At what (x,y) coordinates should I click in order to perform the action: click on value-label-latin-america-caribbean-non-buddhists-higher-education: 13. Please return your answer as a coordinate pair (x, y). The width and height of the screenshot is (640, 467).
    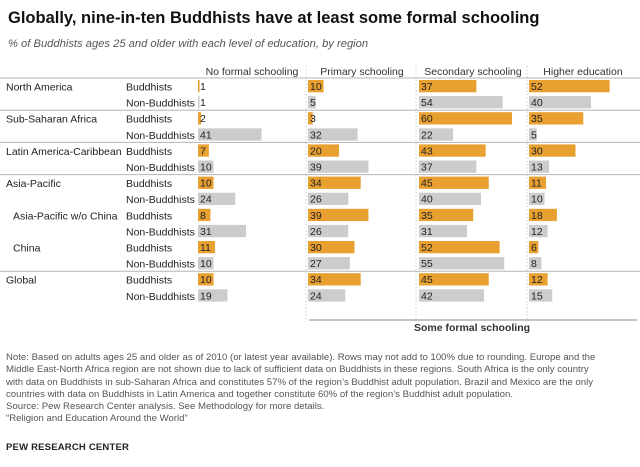
    Looking at the image, I should click on (537, 168).